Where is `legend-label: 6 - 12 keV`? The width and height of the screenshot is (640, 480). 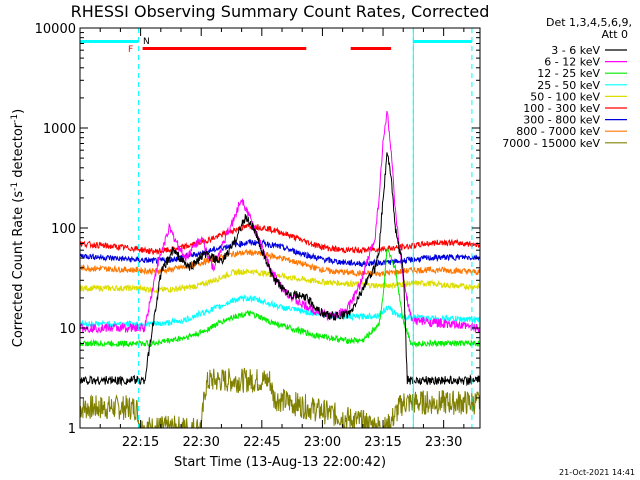 legend-label: 6 - 12 keV is located at coordinates (572, 62).